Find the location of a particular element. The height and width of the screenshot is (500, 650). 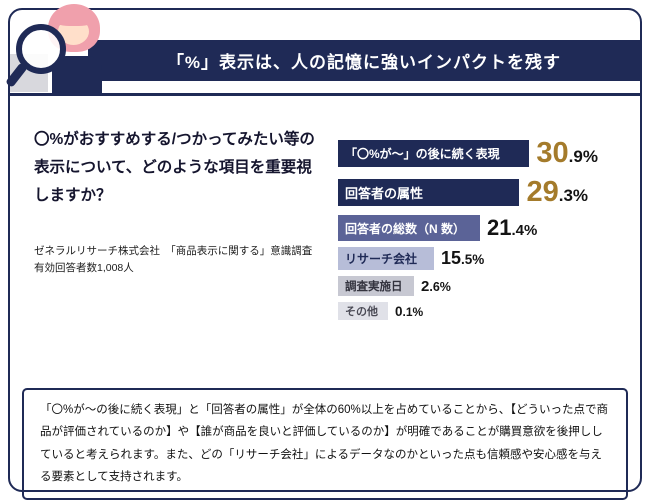

bar: 調査実施日 is located at coordinates (376, 286).